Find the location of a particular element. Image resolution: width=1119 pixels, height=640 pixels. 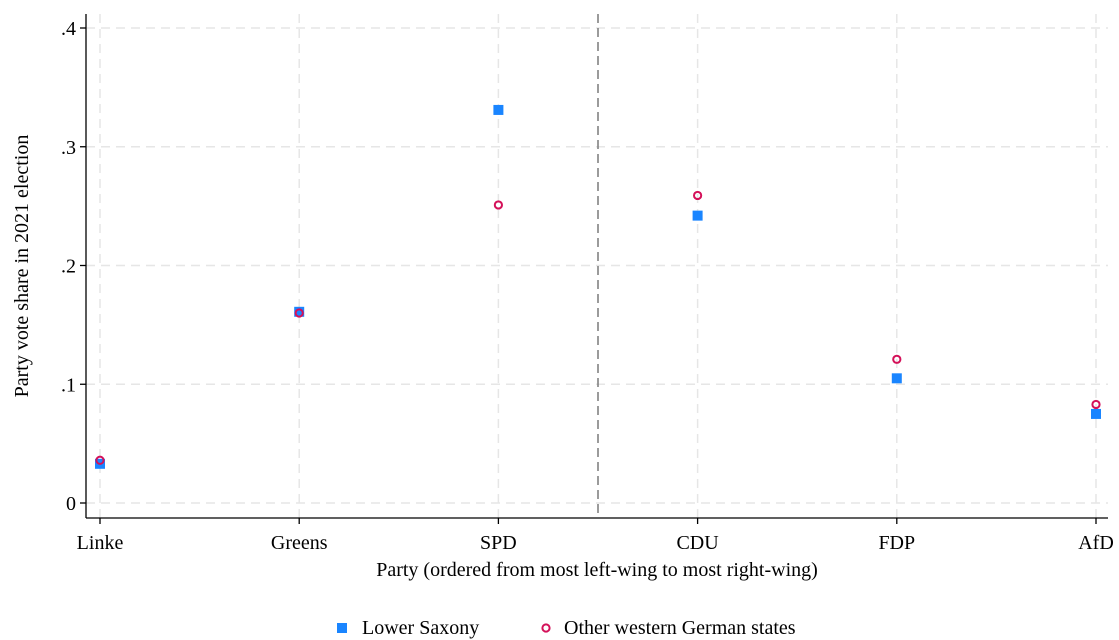

legend-label: Lower Saxony is located at coordinates (420, 628).